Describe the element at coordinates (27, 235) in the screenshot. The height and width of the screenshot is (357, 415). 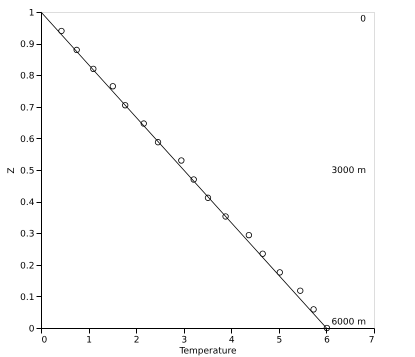
I see `y-tick-label: 0.3` at that location.